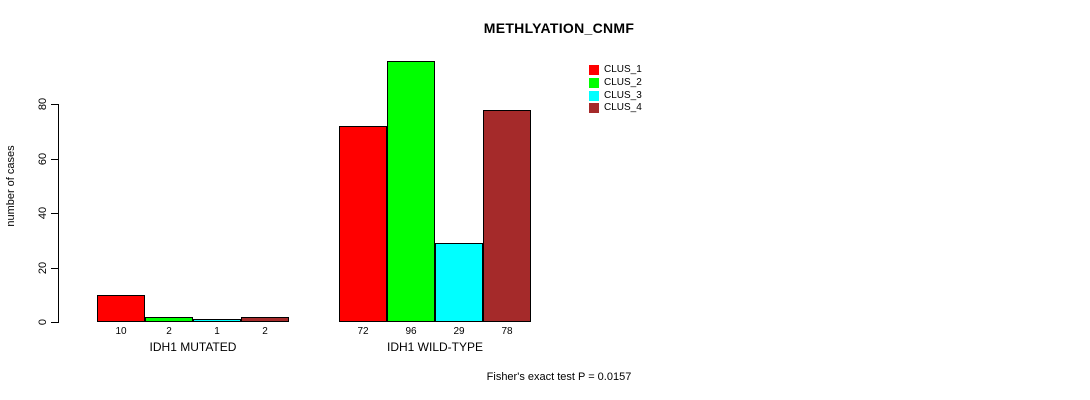  Describe the element at coordinates (43, 268) in the screenshot. I see `y-axis-tick-label: 20` at that location.